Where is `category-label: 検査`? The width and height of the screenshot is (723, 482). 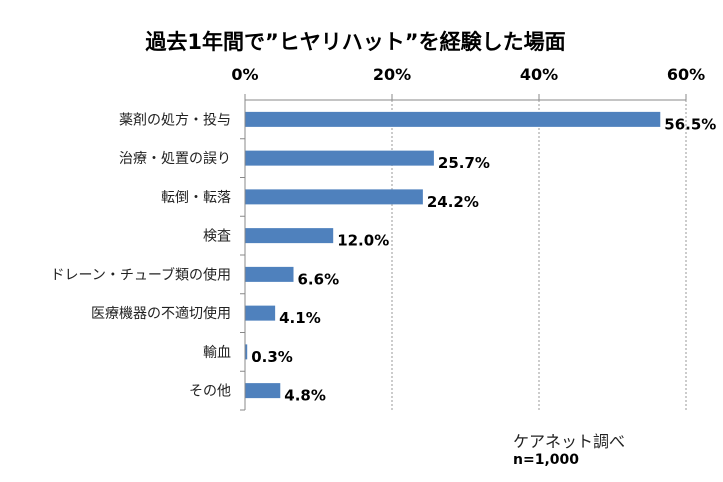
category-label: 検査 is located at coordinates (217, 237).